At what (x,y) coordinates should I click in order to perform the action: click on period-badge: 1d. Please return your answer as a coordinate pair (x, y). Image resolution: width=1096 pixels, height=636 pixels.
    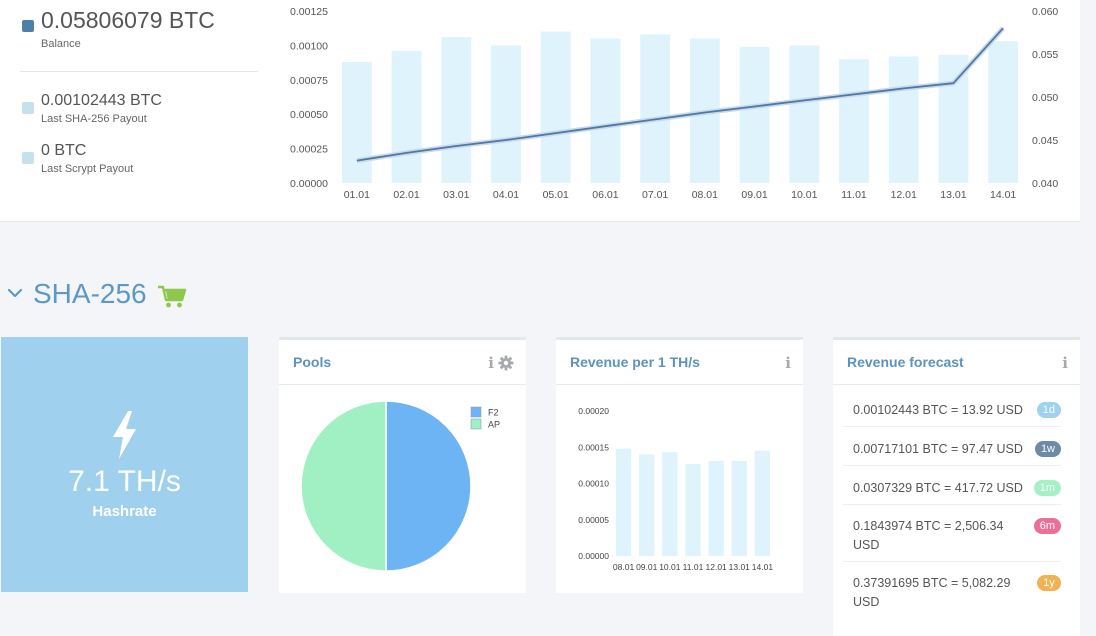
    Looking at the image, I should click on (1048, 410).